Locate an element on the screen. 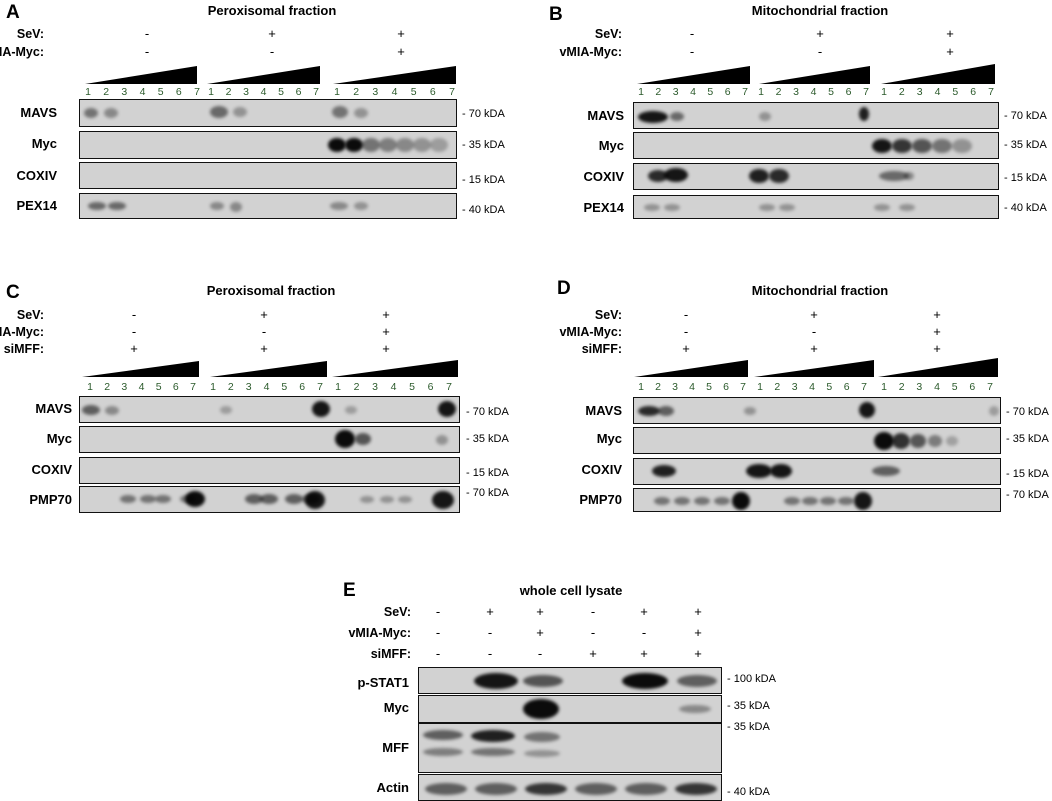  blot-strip-p-stat1 is located at coordinates (570, 680).